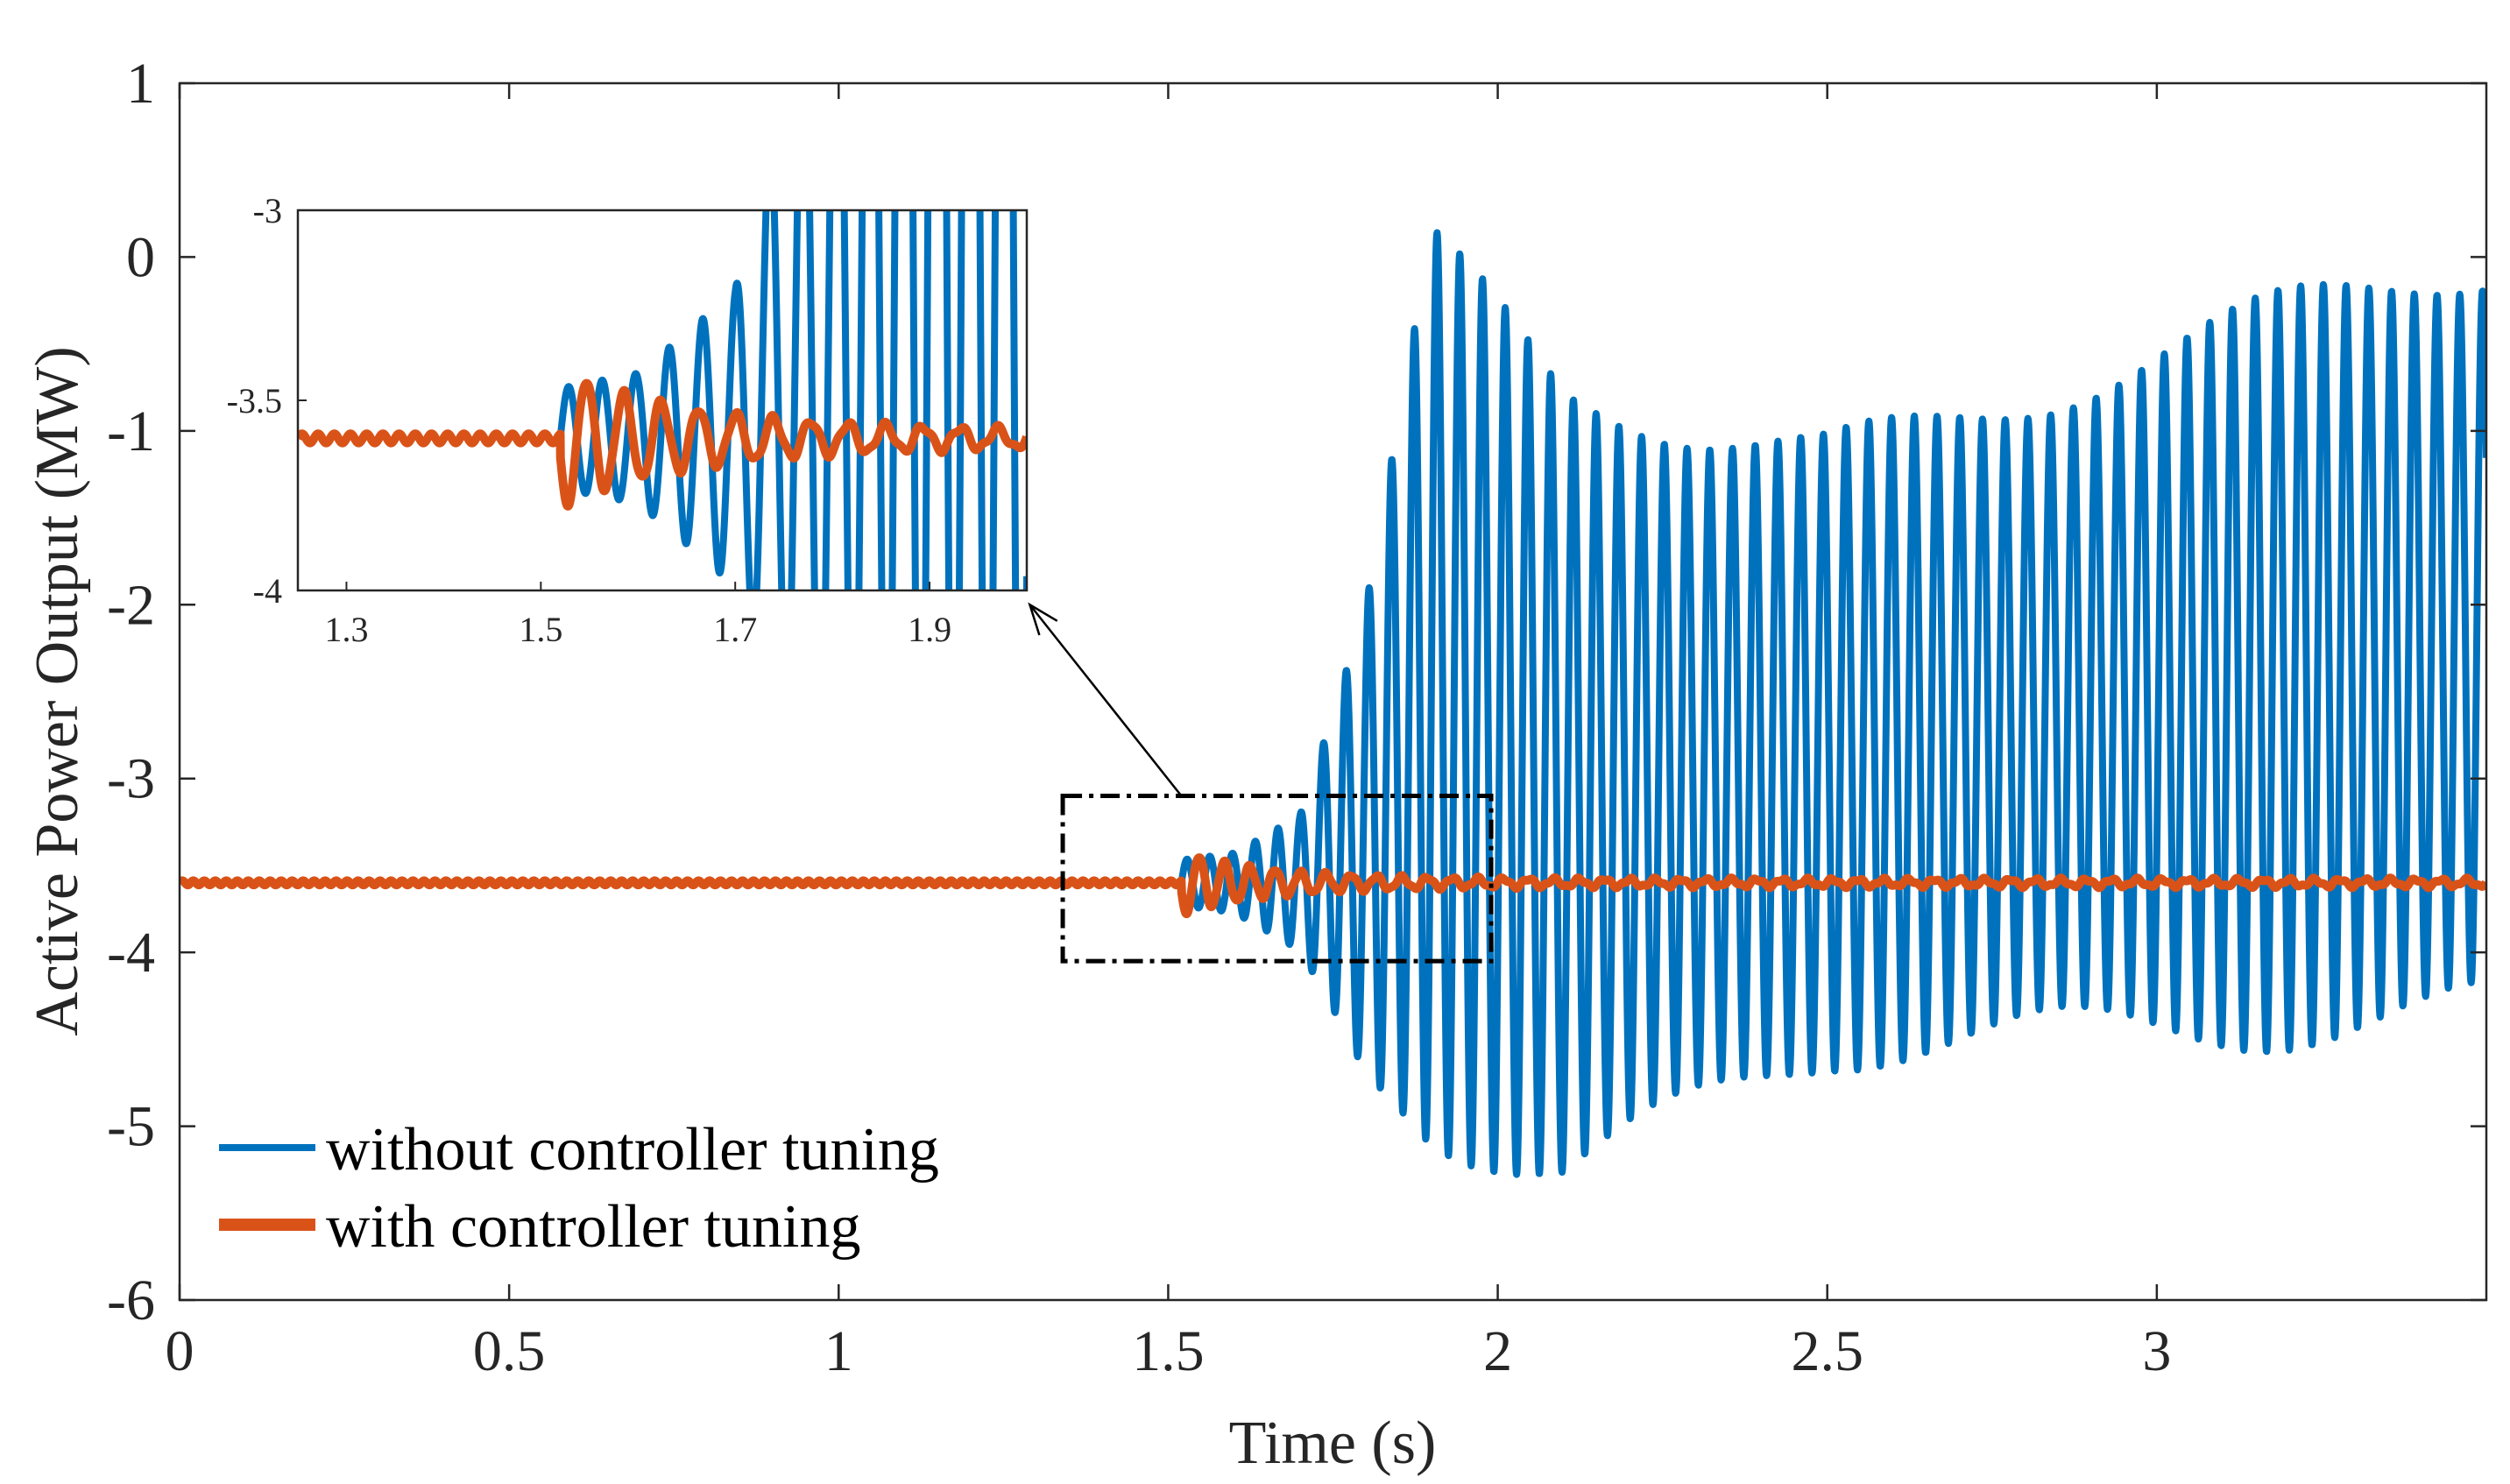  Describe the element at coordinates (509, 1351) in the screenshot. I see `x-tick-label: 0.5` at that location.